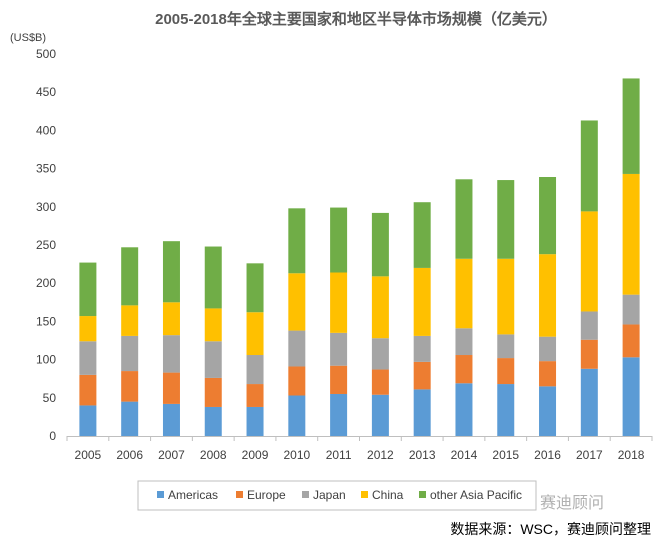  Describe the element at coordinates (46, 92) in the screenshot. I see `y-tick-label: 450` at that location.